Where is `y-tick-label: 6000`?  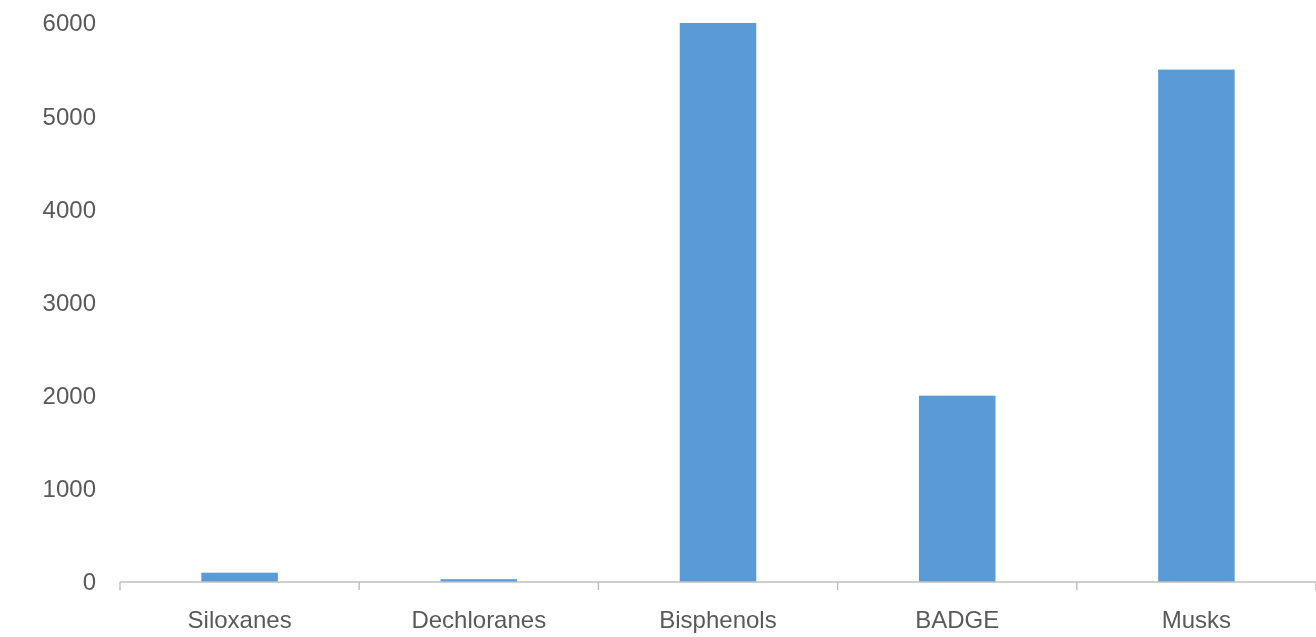 y-tick-label: 6000 is located at coordinates (69, 23).